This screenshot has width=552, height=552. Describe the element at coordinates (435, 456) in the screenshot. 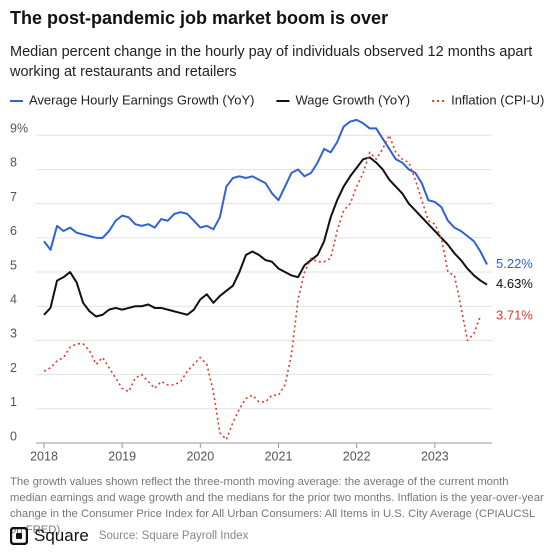

I see `x-tick-label: 2023` at that location.